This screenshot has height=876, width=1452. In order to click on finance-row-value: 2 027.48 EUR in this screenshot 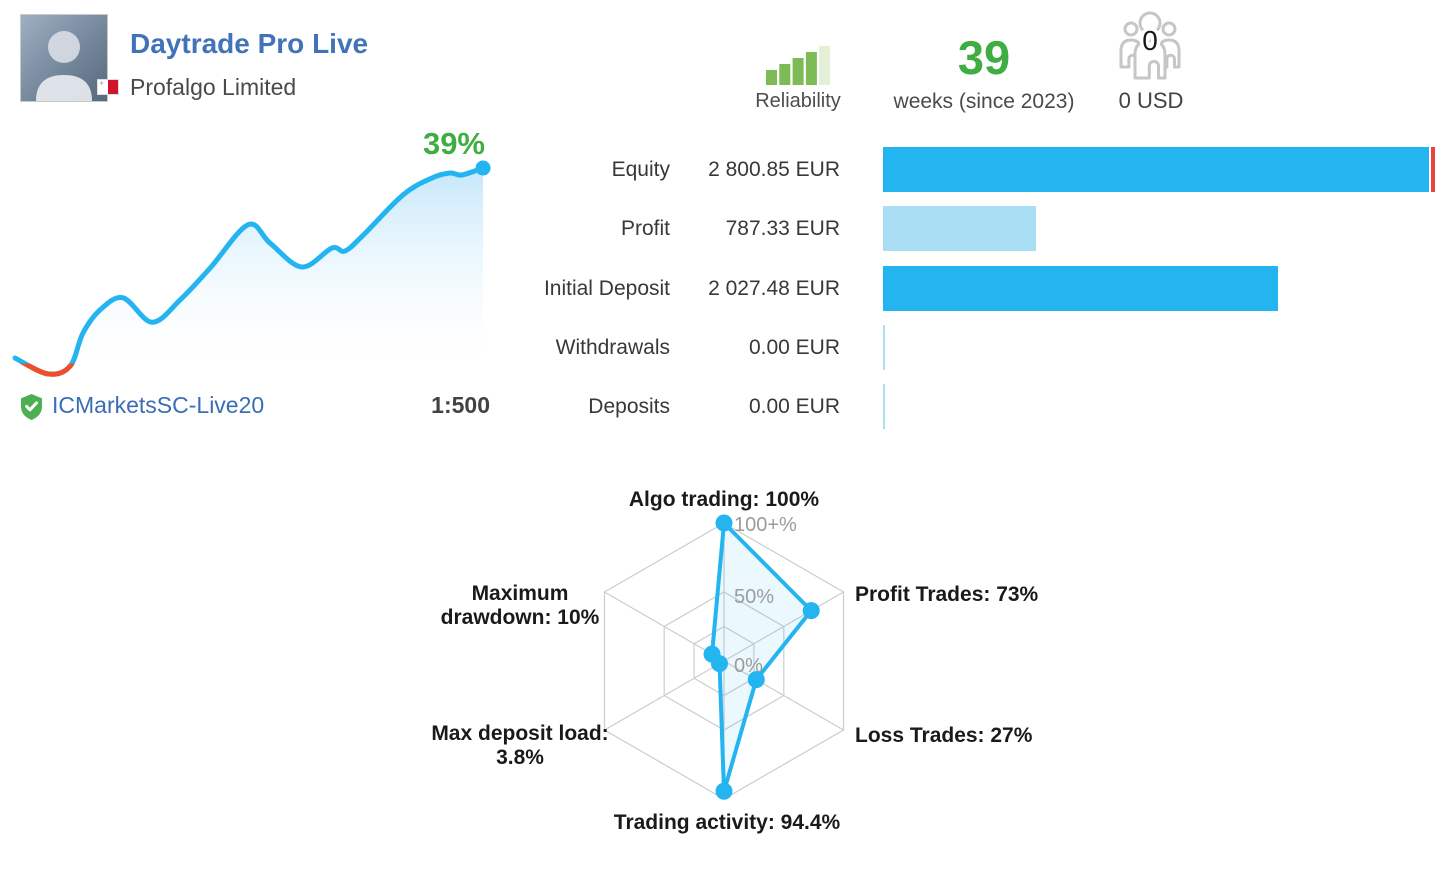, I will do `click(774, 288)`.